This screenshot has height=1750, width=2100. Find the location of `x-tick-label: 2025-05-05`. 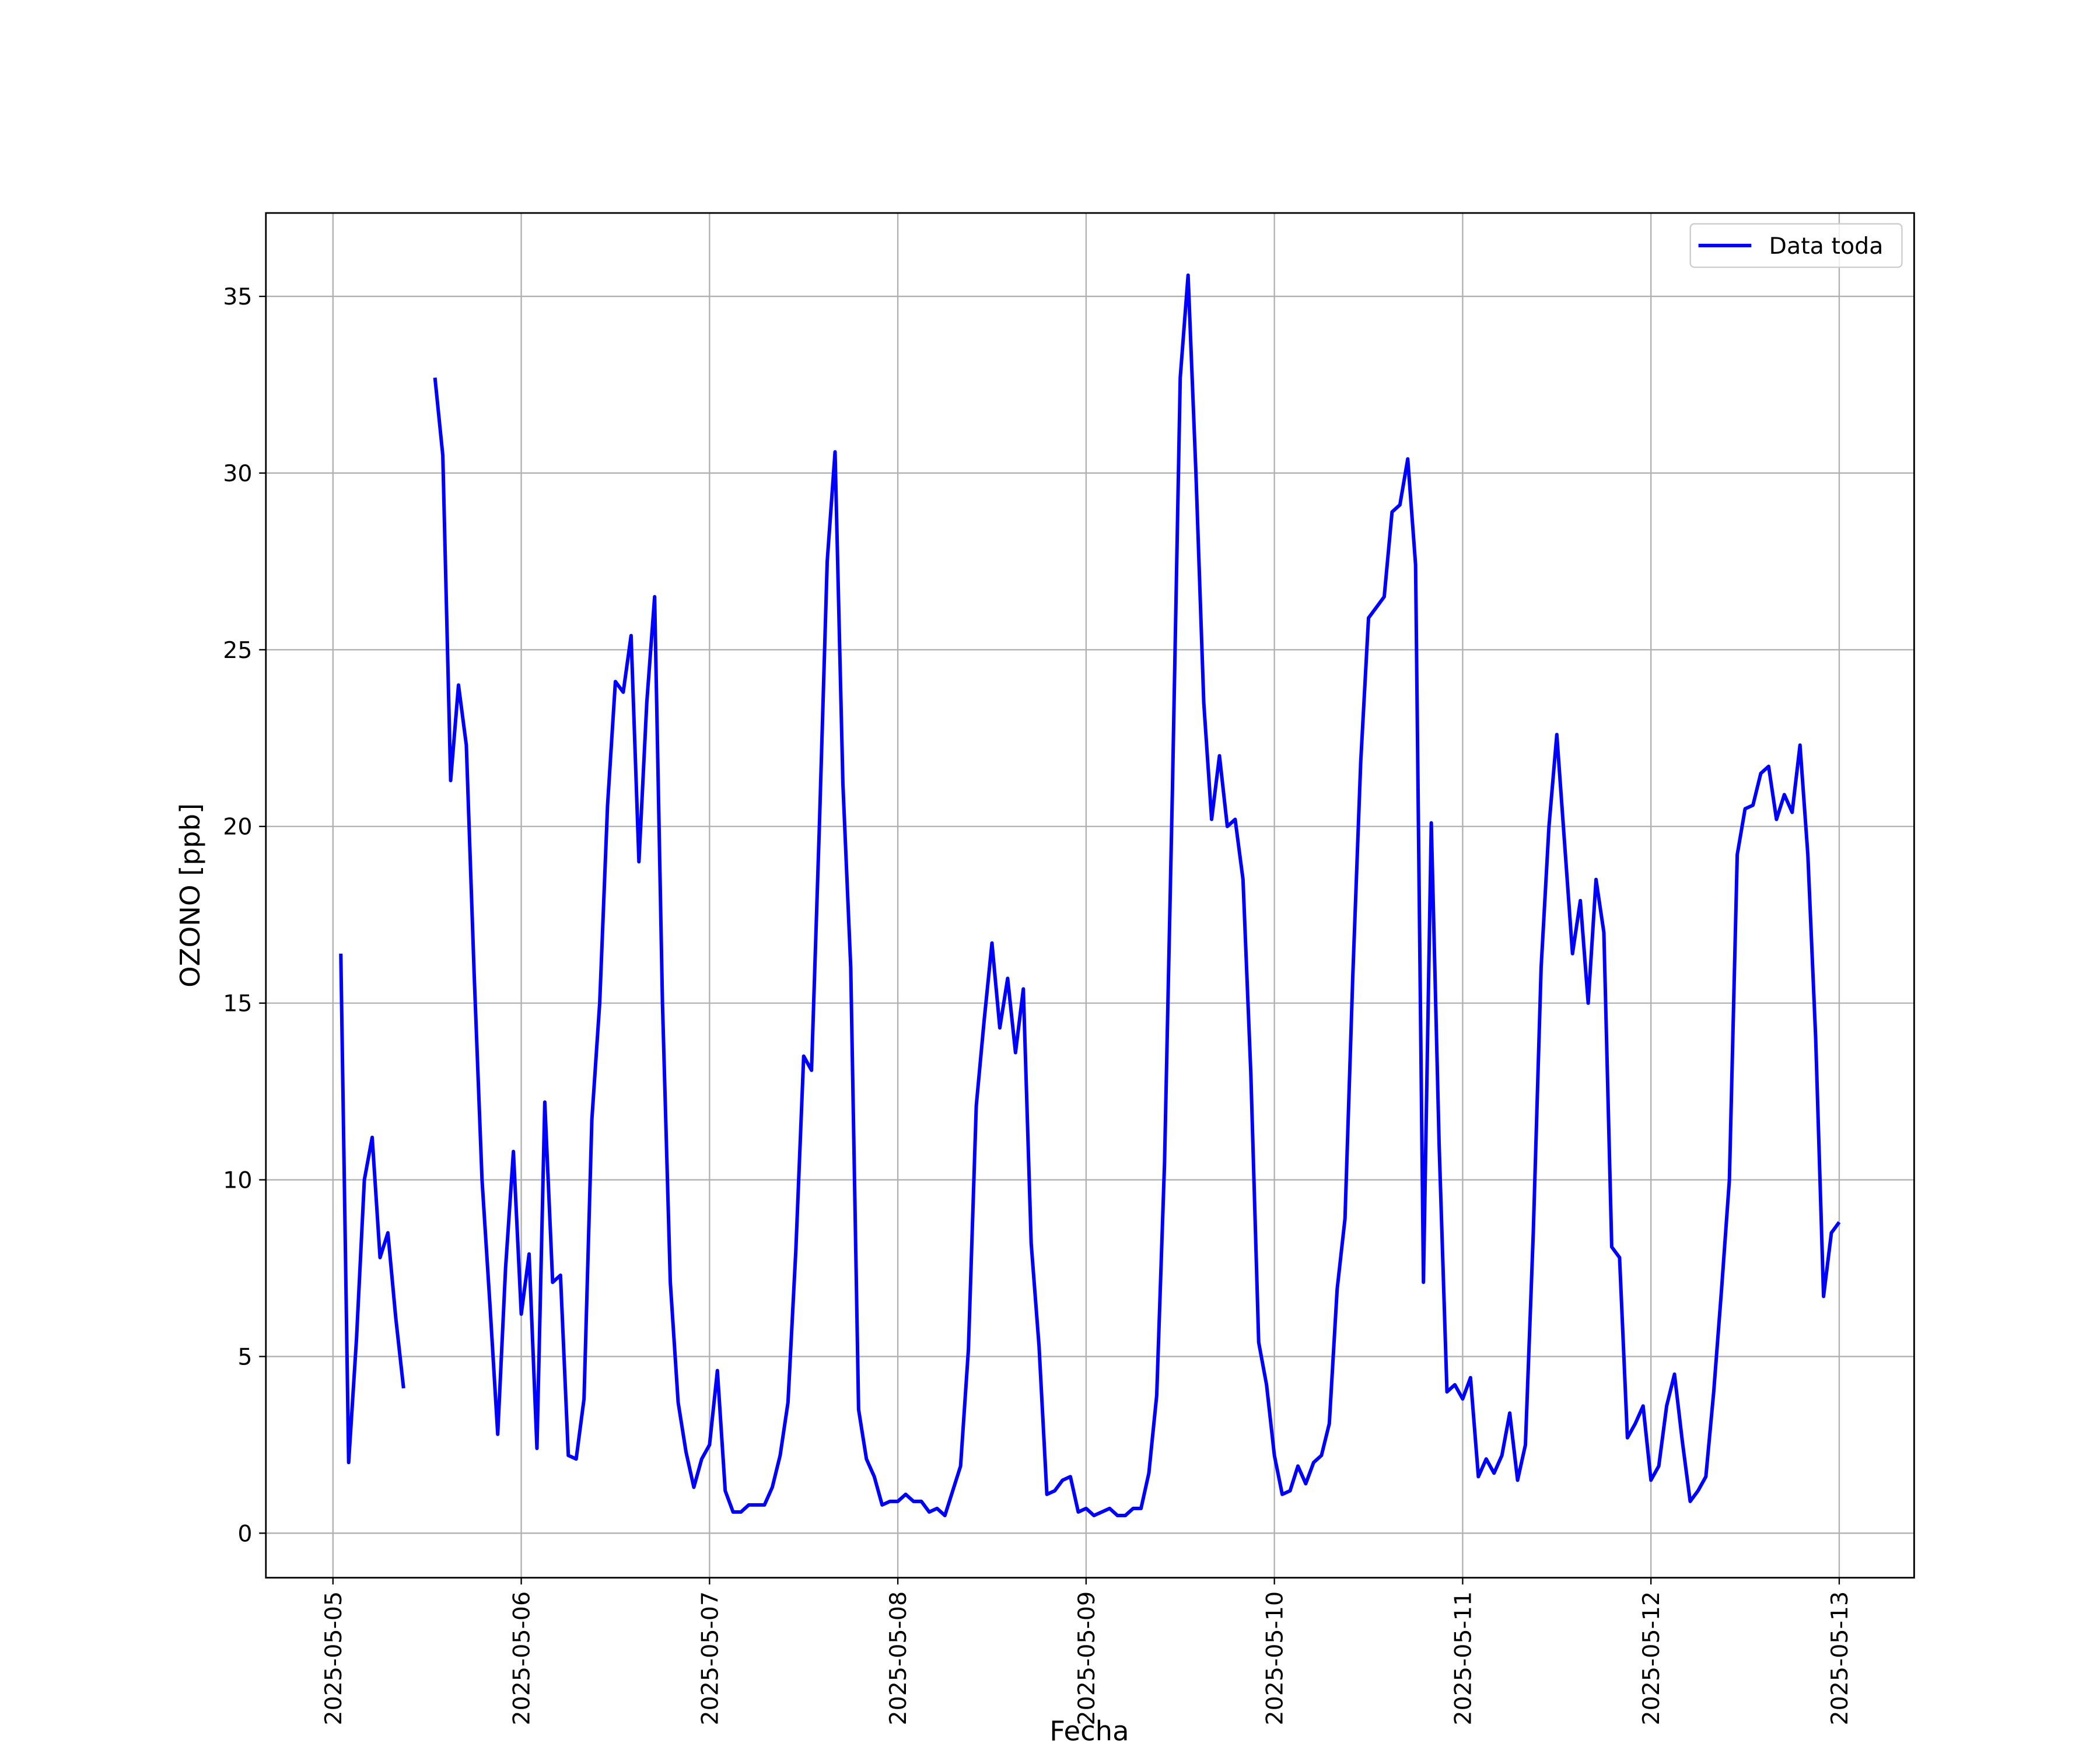

x-tick-label: 2025-05-05 is located at coordinates (333, 1658).